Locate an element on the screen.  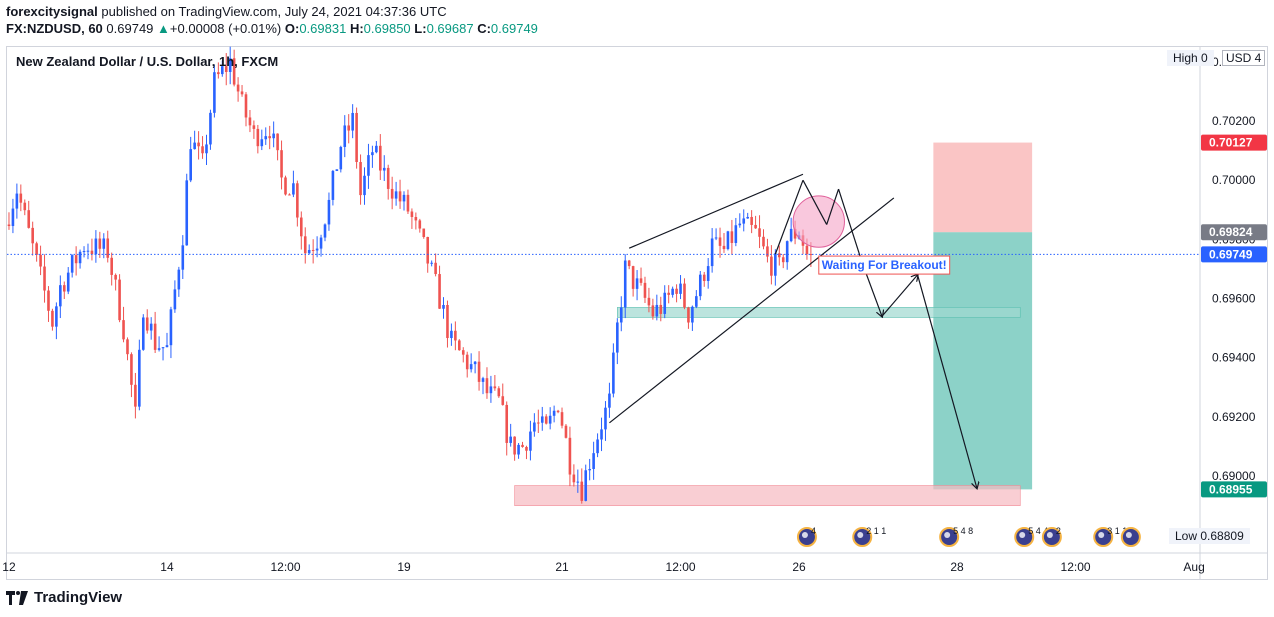
economic-event-icon: 5 4 8 is located at coordinates (956, 536).